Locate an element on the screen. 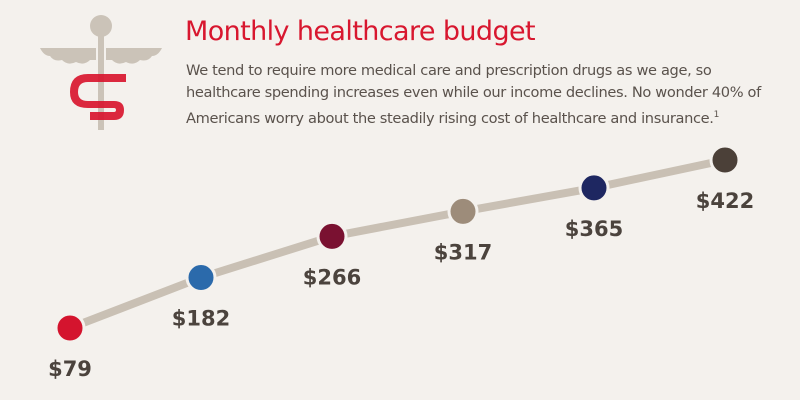 The width and height of the screenshot is (800, 400). data-label: $182 is located at coordinates (201, 319).